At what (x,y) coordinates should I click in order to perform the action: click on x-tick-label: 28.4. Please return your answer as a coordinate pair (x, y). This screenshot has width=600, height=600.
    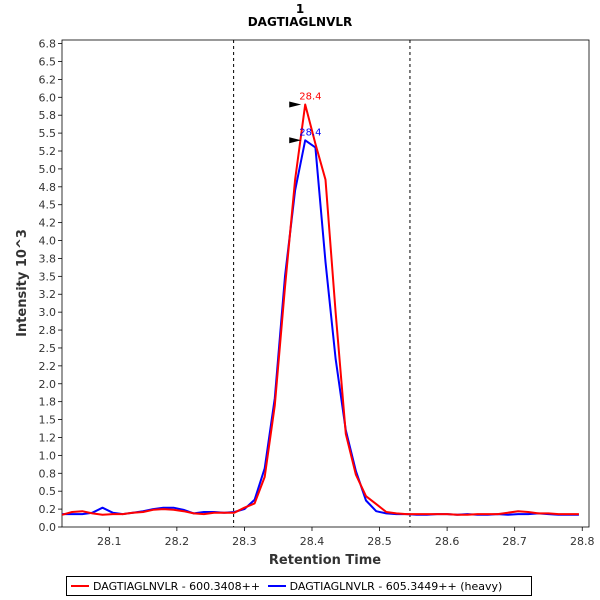
    Looking at the image, I should click on (312, 541).